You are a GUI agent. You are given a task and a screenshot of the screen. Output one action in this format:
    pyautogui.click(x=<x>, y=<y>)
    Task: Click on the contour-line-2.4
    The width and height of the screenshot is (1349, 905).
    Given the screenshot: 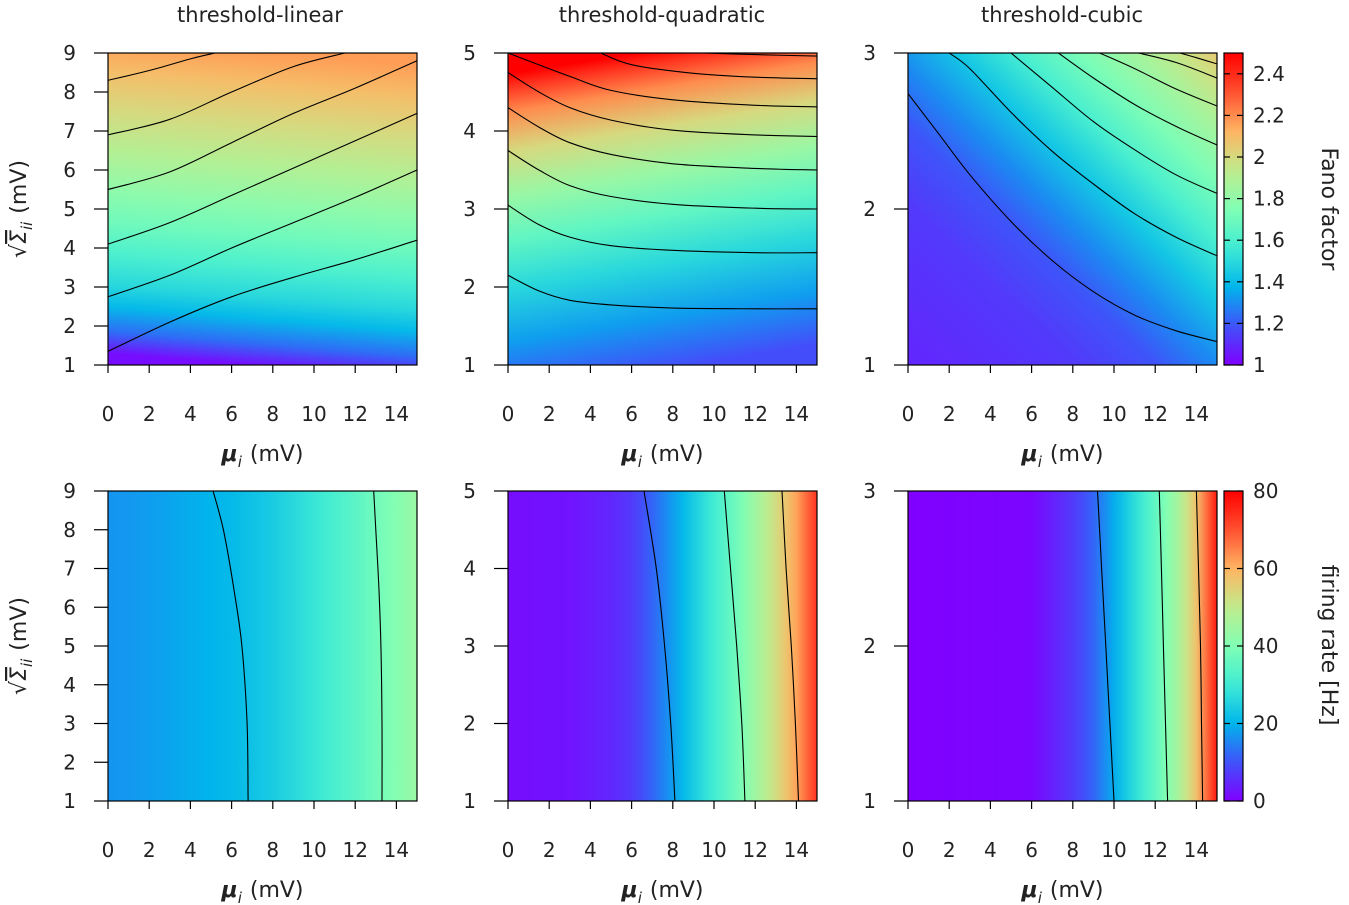 What is the action you would take?
    pyautogui.click(x=708, y=66)
    